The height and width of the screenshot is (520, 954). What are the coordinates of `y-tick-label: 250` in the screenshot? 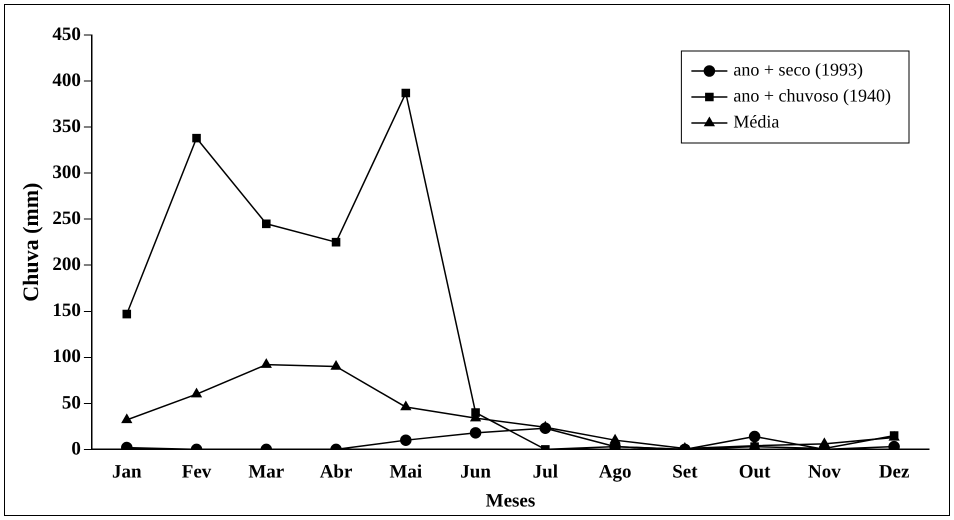 It's located at (66, 219).